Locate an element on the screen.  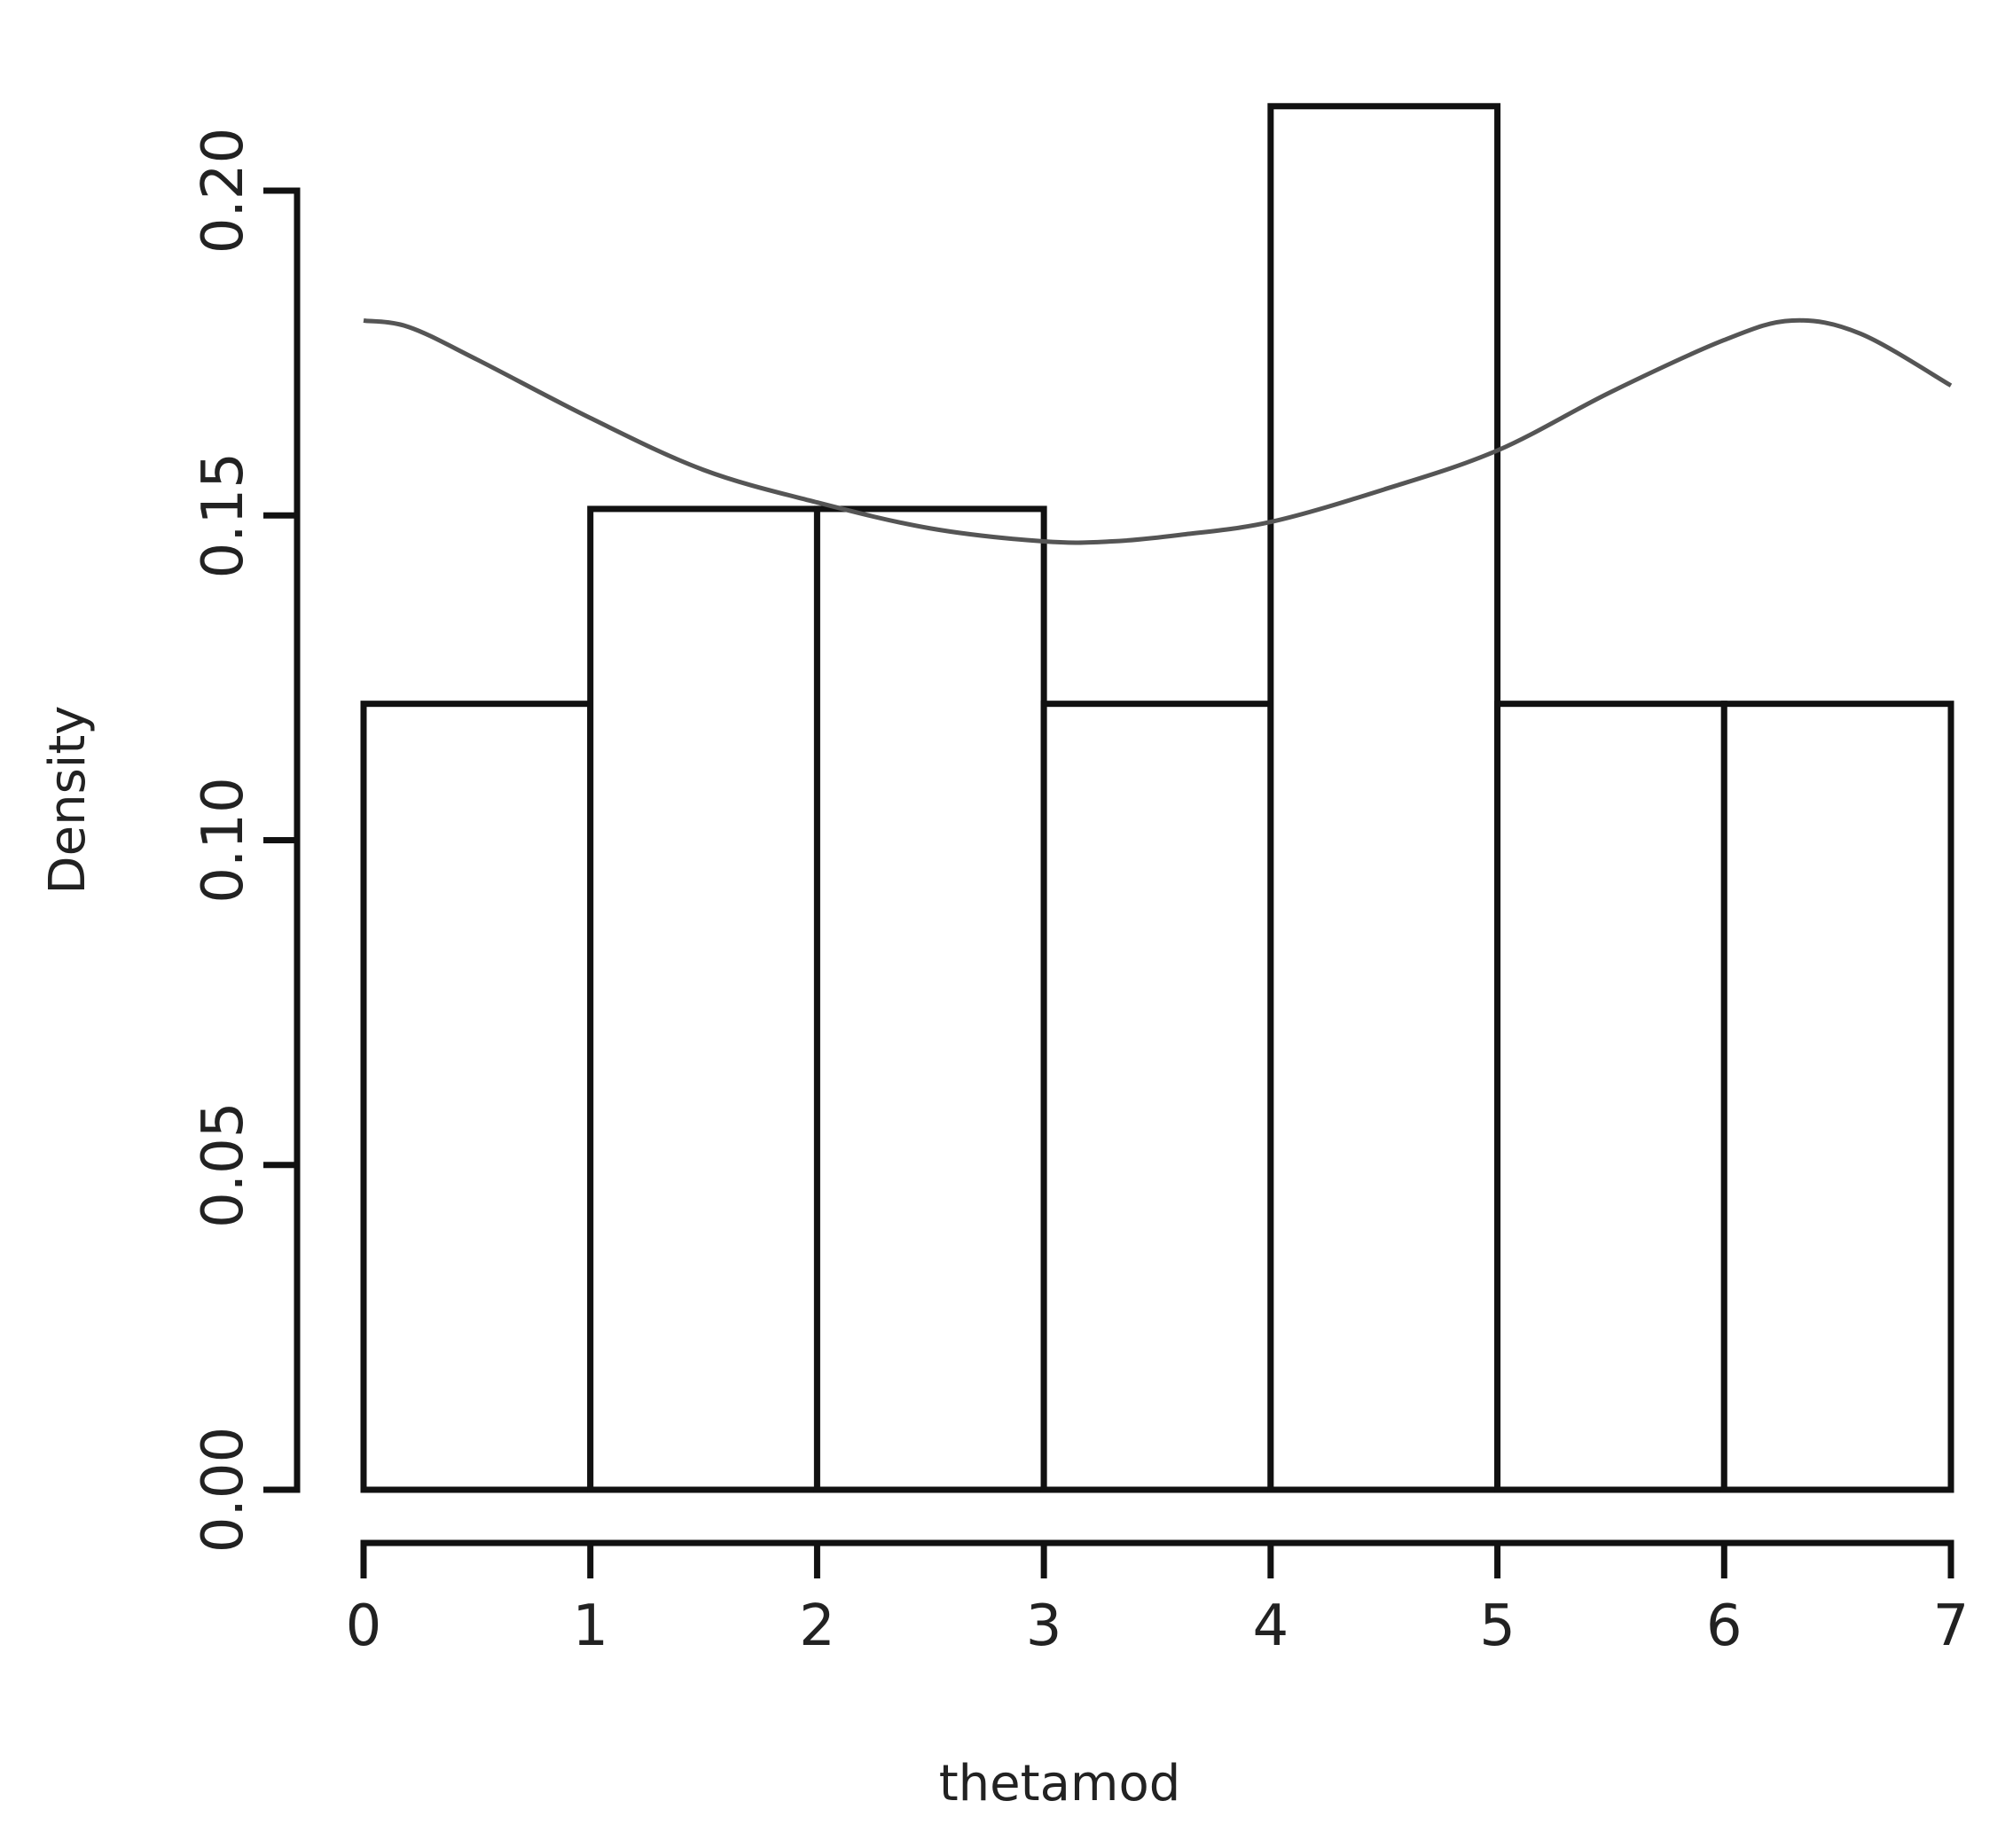
density-curve is located at coordinates (1158, 431).